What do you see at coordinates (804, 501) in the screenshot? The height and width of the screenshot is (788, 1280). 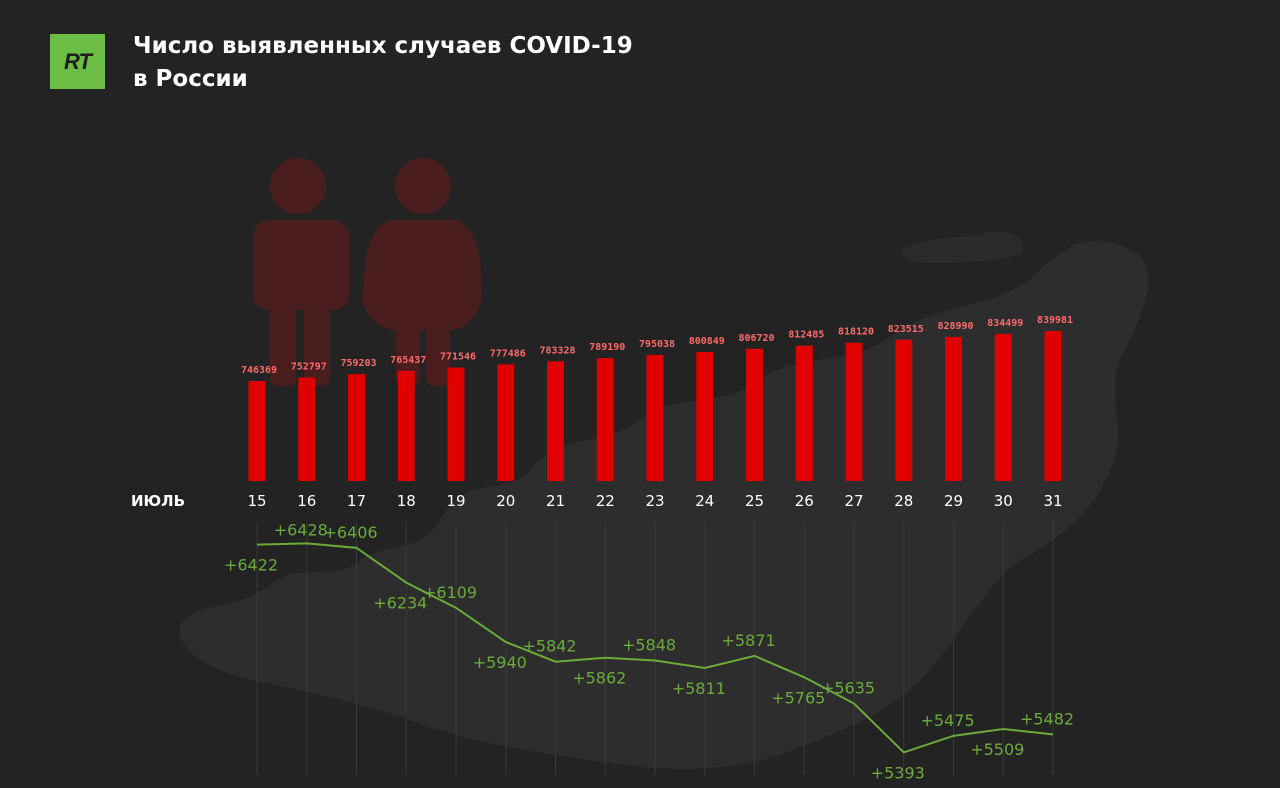 I see `x-tick-label: 26` at bounding box center [804, 501].